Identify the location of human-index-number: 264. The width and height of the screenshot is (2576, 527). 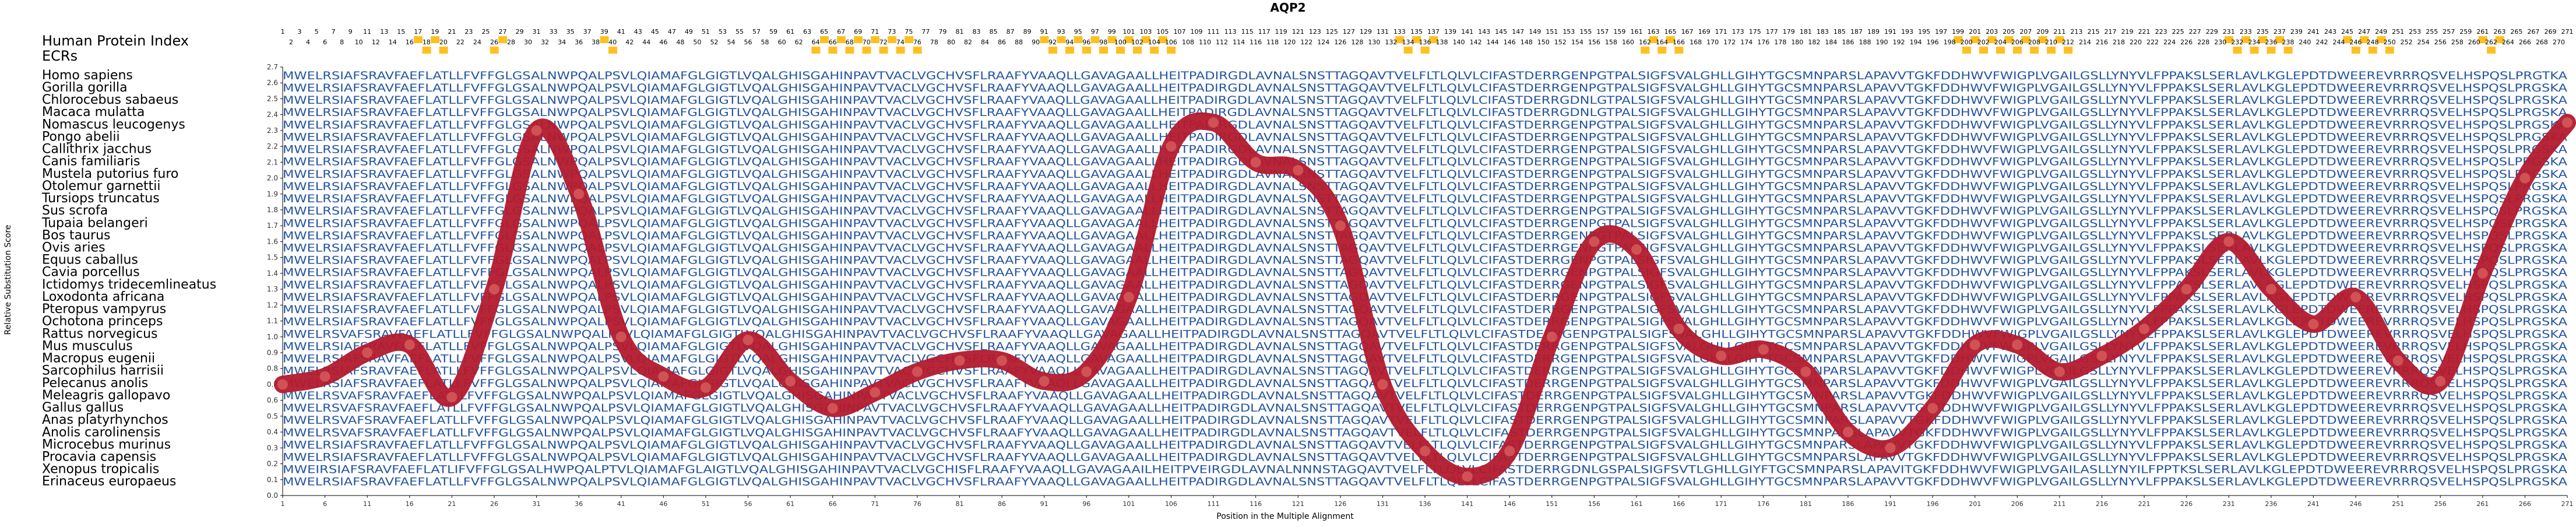
(2508, 42).